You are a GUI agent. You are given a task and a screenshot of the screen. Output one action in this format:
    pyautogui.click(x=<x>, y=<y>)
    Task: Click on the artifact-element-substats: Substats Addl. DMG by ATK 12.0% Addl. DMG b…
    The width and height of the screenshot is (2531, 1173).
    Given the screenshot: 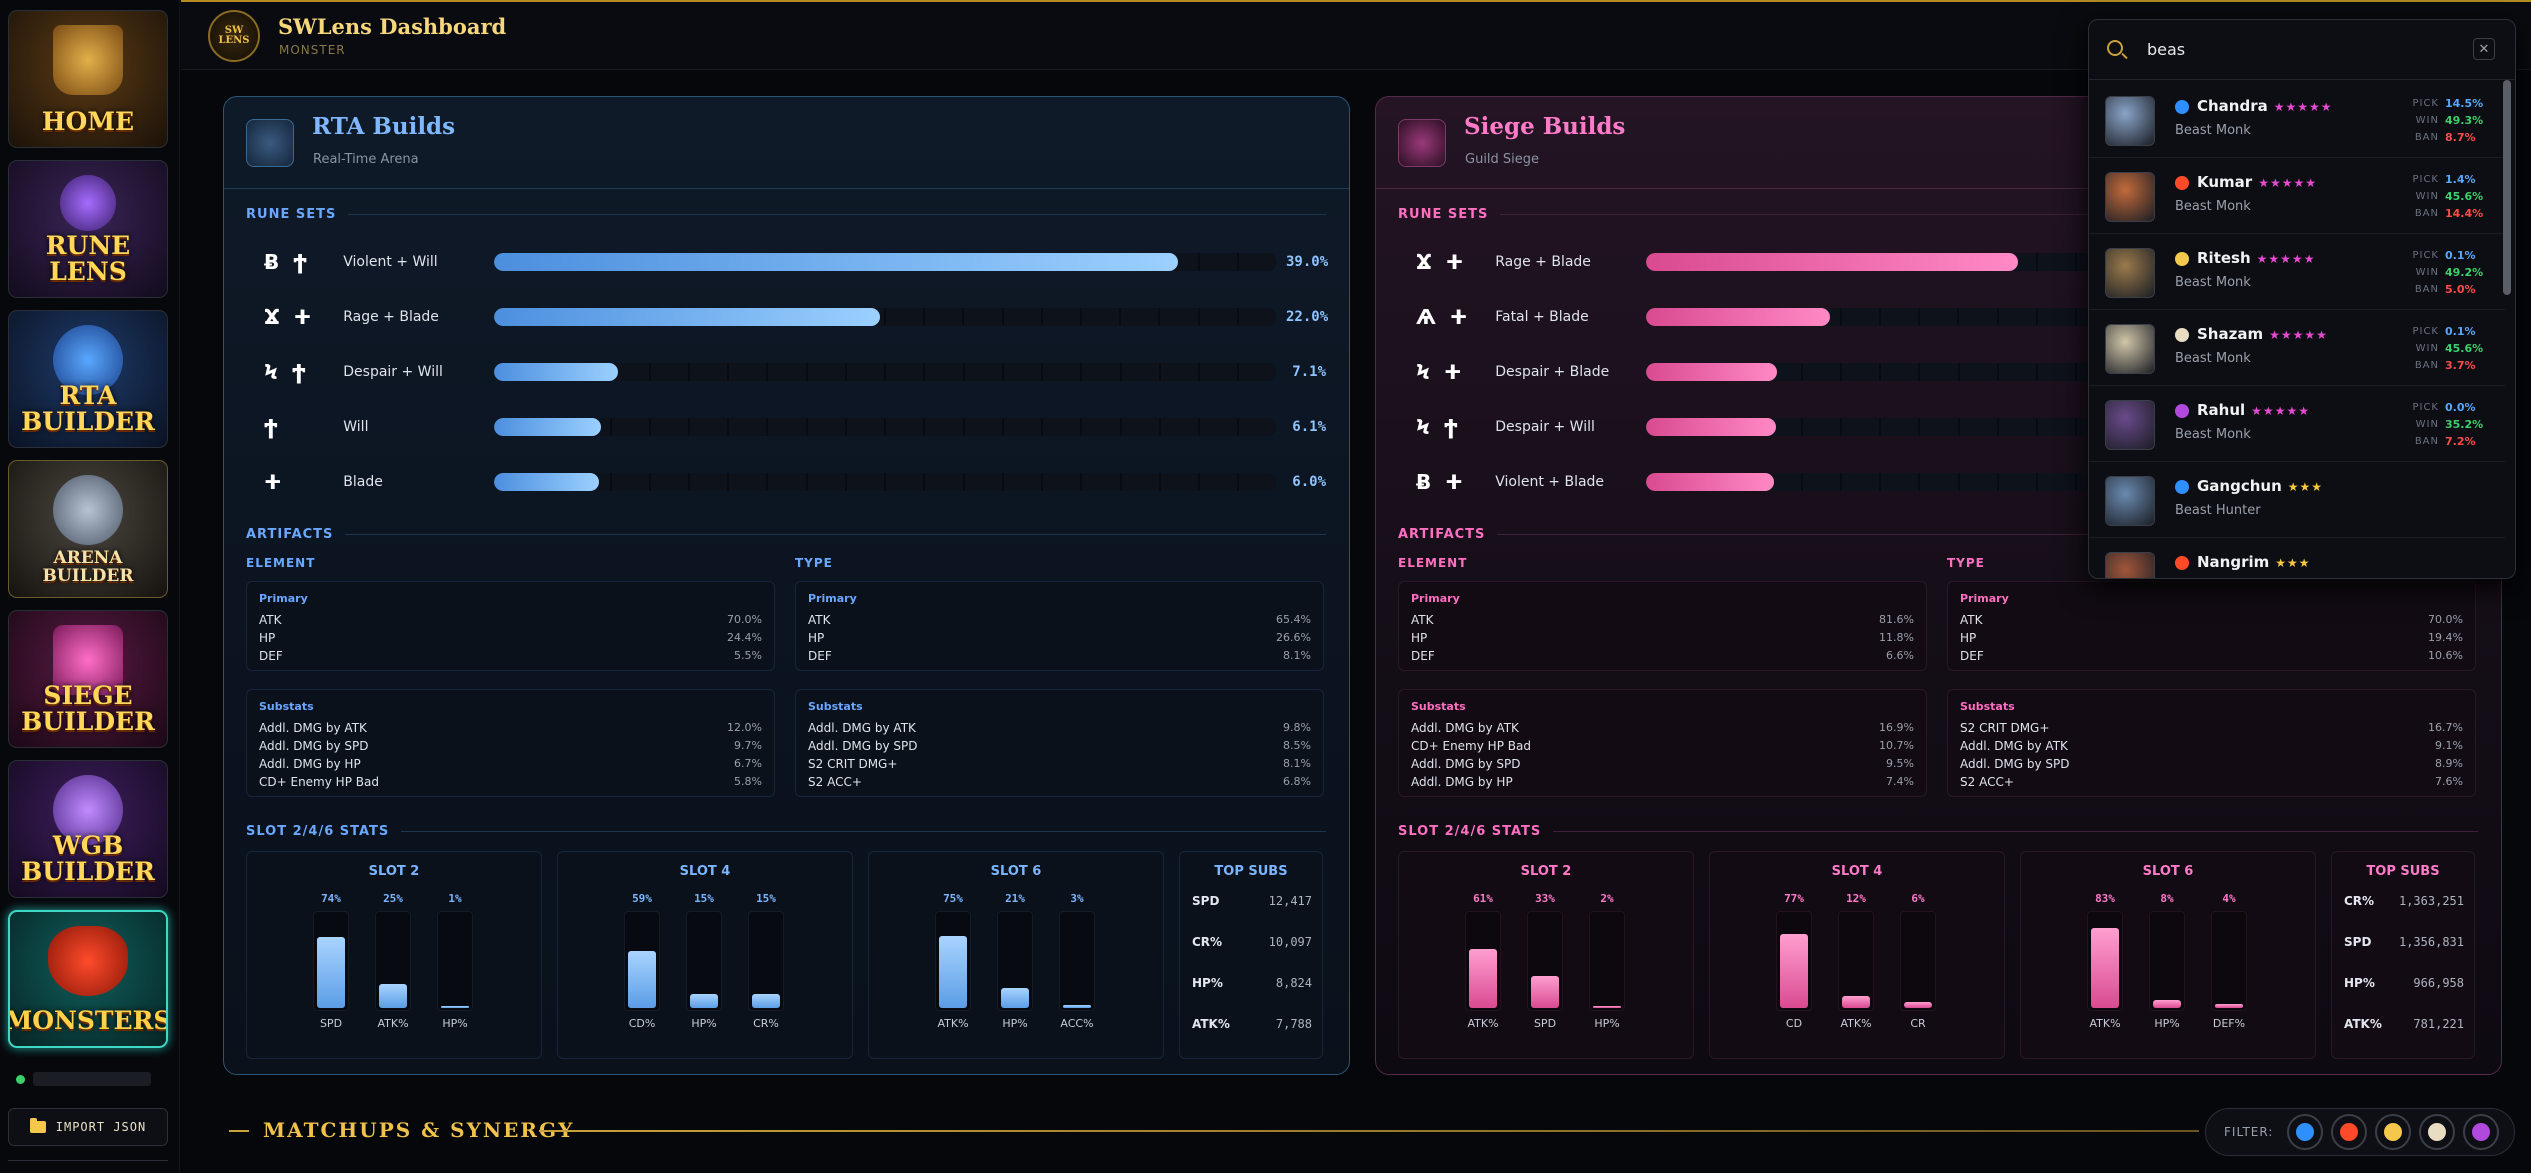 What is the action you would take?
    pyautogui.click(x=510, y=743)
    